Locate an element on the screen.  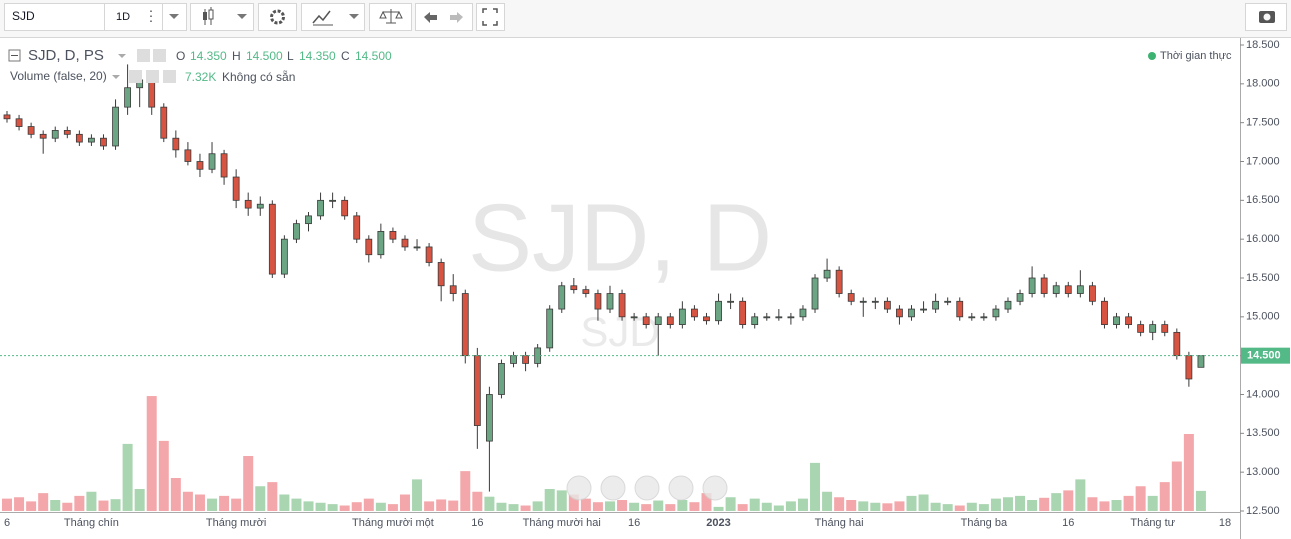
watermark: SJD, D is located at coordinates (620, 237).